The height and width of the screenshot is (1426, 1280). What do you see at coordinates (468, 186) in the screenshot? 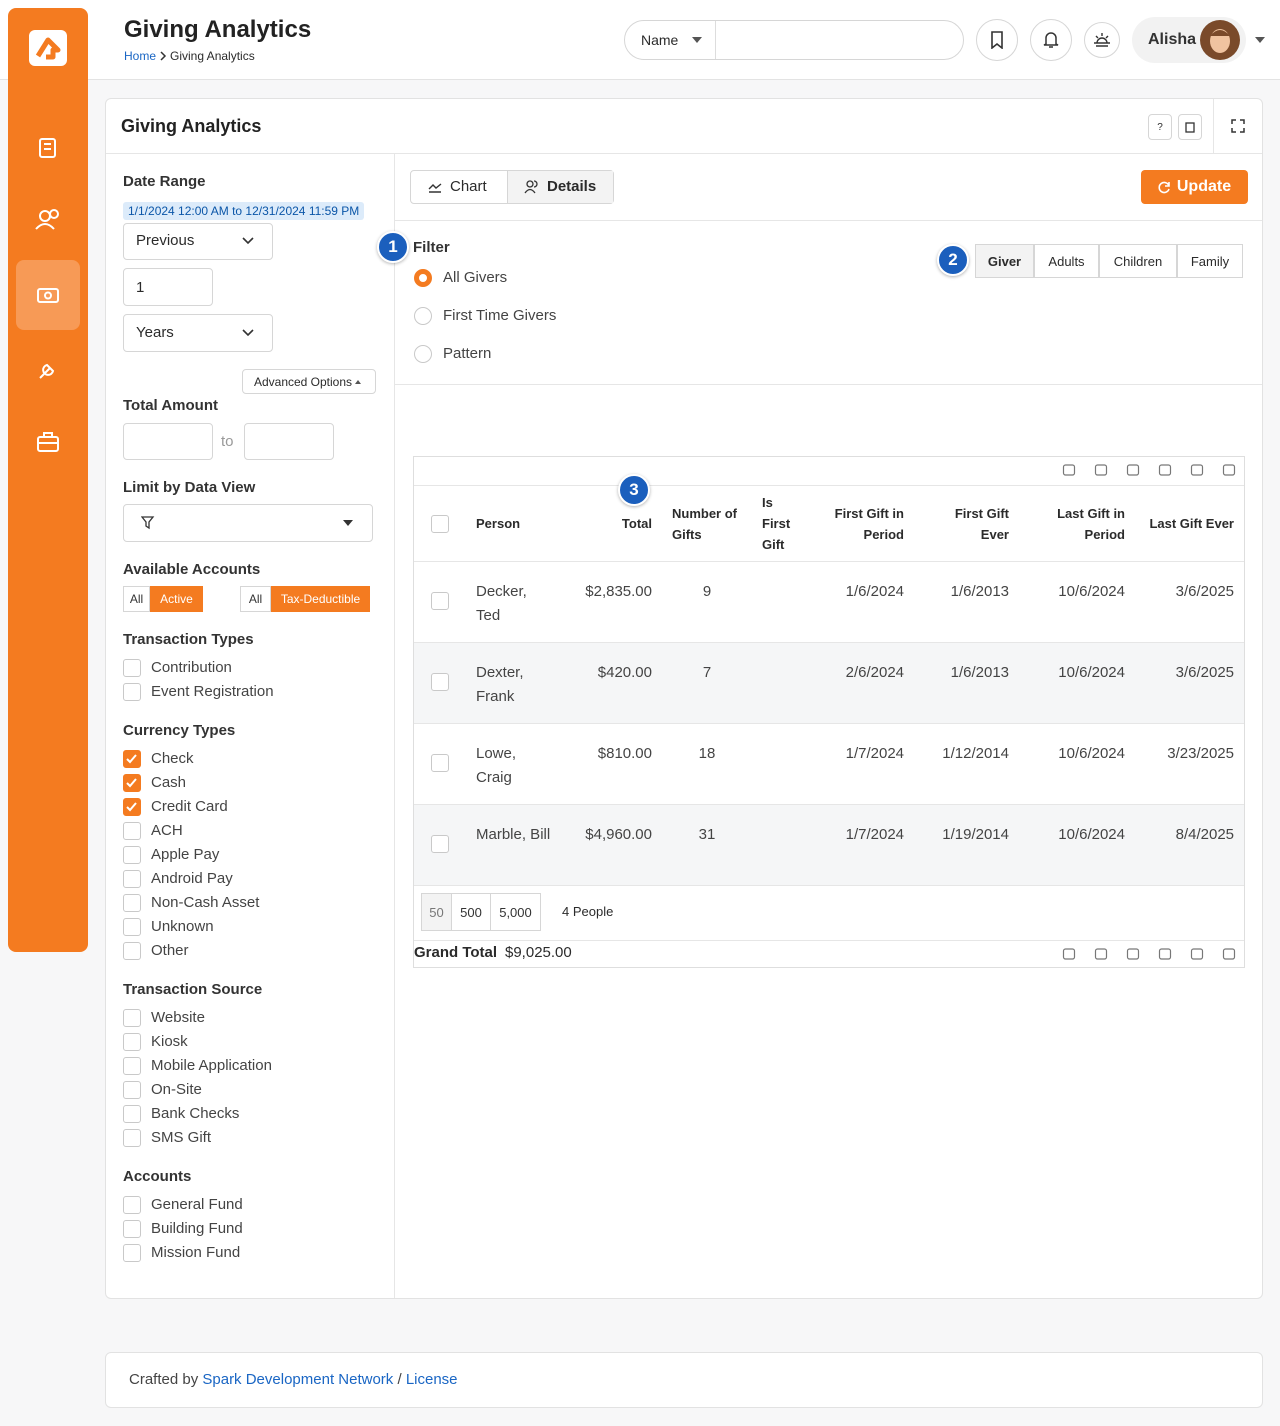
I see `tab-chart: Chart` at bounding box center [468, 186].